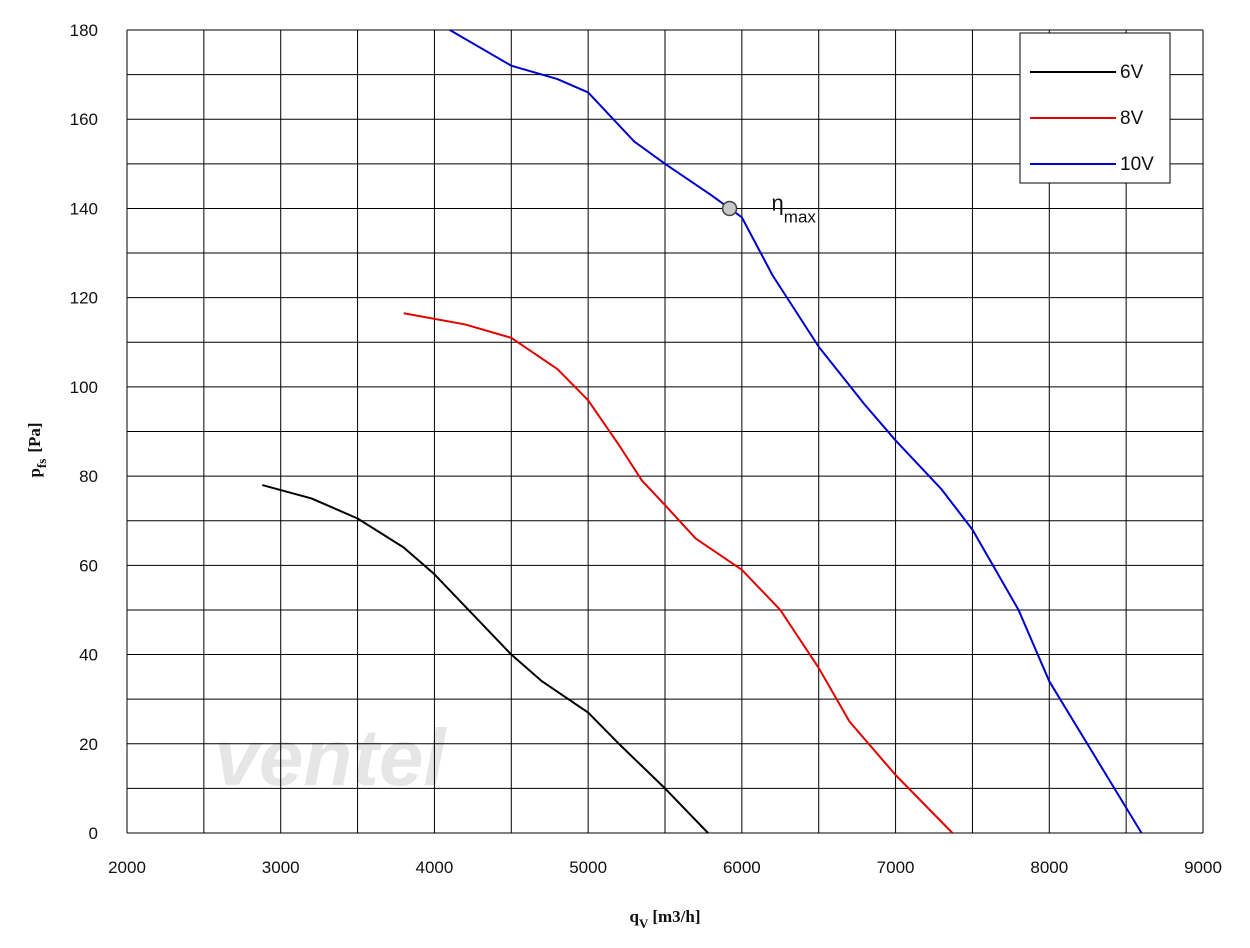 The height and width of the screenshot is (948, 1250). What do you see at coordinates (1203, 867) in the screenshot?
I see `x-tick-label: 9000` at bounding box center [1203, 867].